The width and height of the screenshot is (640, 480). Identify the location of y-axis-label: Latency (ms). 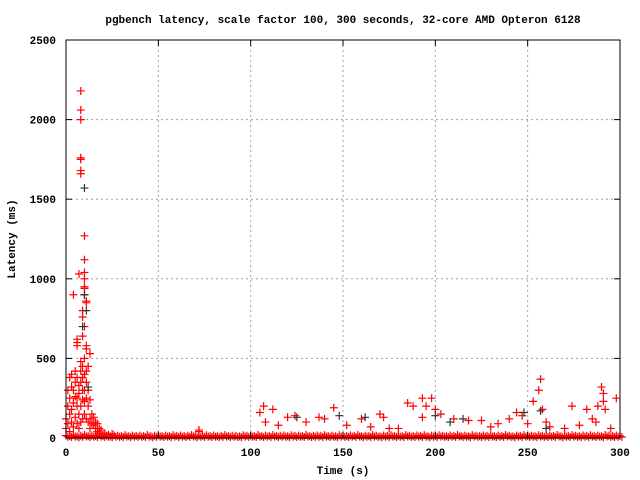
(13, 238).